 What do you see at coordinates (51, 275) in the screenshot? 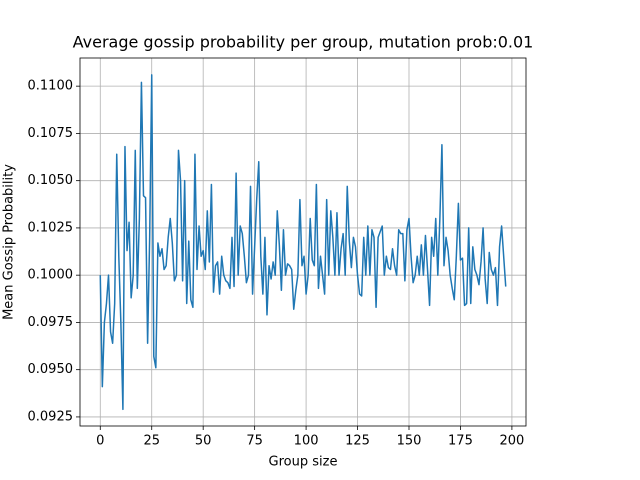
I see `y-tick-label: 0.1000` at bounding box center [51, 275].